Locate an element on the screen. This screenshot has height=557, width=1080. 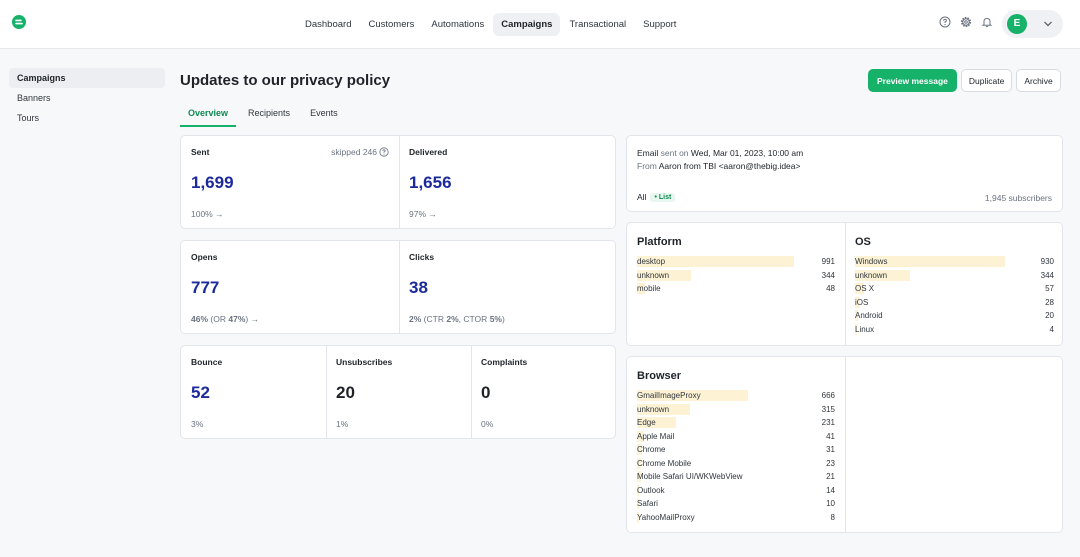
browser-title: Browser is located at coordinates (659, 376).